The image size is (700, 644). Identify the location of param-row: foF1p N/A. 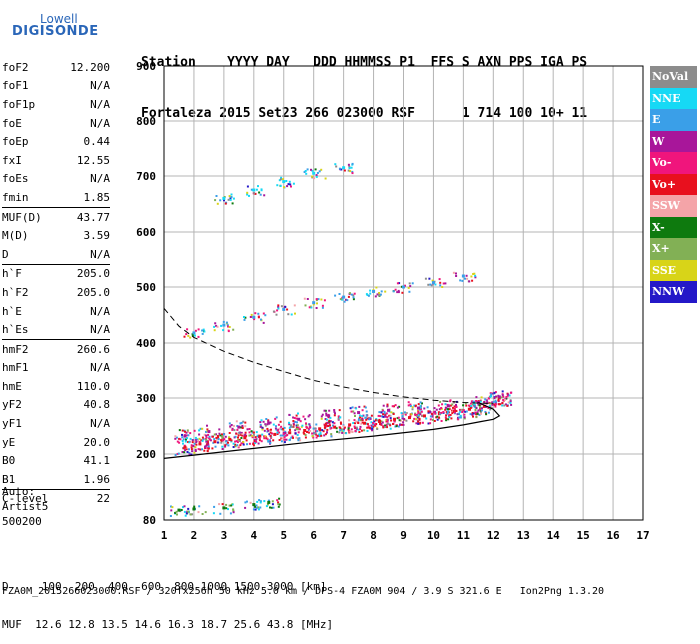
(56, 104).